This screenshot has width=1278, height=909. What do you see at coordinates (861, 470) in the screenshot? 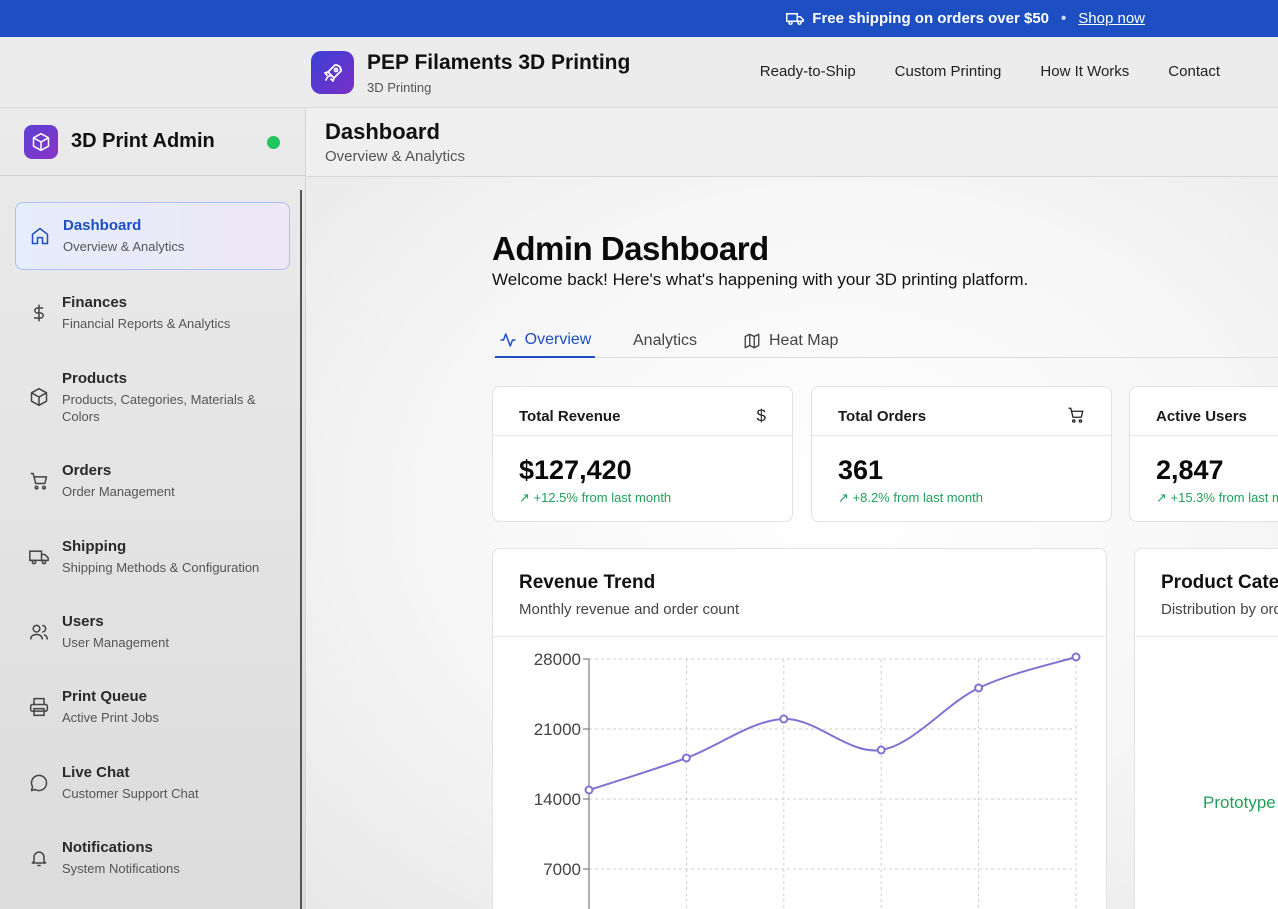
I see `stat-value: 361` at bounding box center [861, 470].